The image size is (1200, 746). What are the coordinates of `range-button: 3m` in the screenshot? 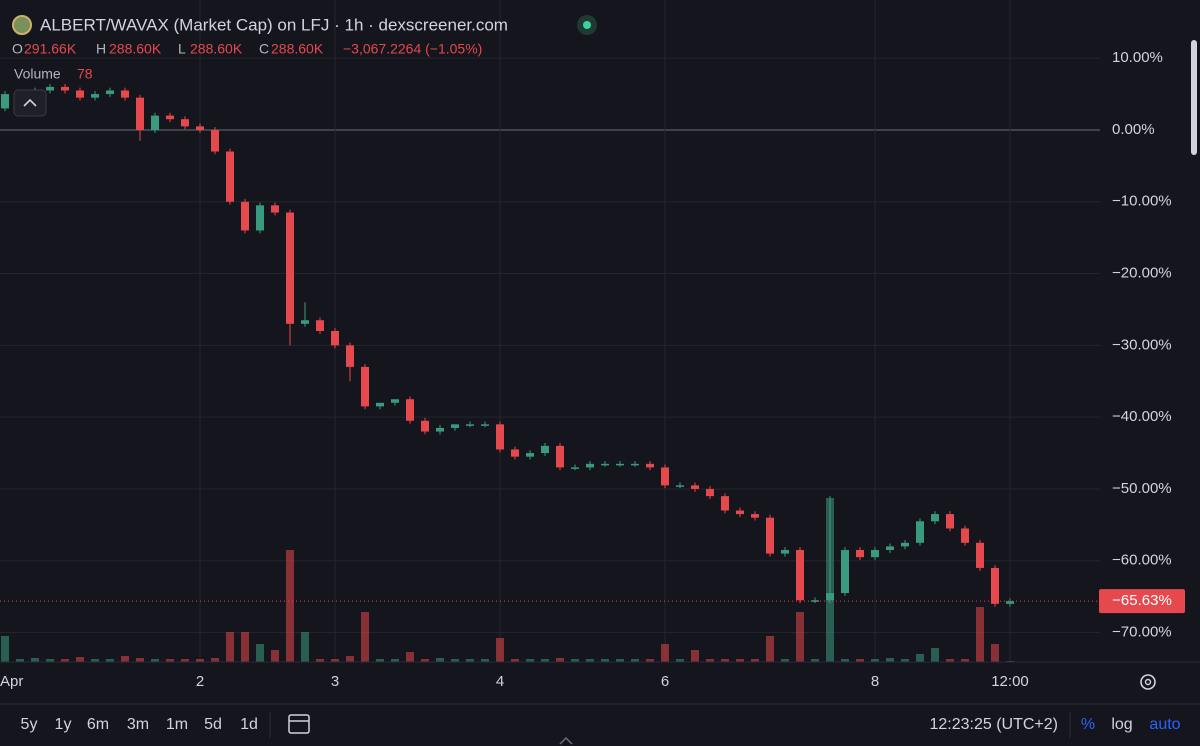 It's located at (138, 724).